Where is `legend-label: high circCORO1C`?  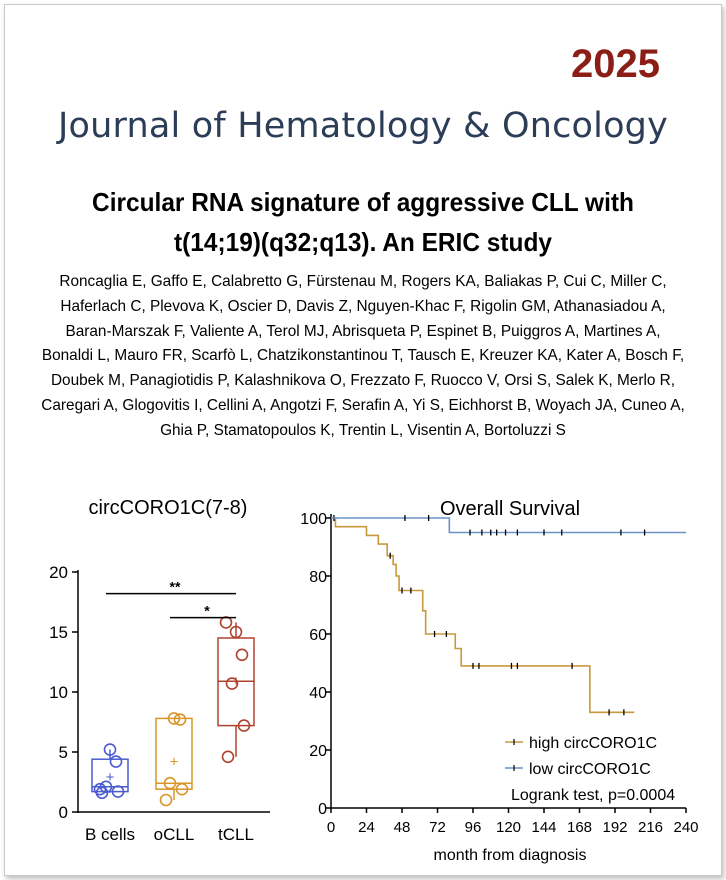
legend-label: high circCORO1C is located at coordinates (593, 743).